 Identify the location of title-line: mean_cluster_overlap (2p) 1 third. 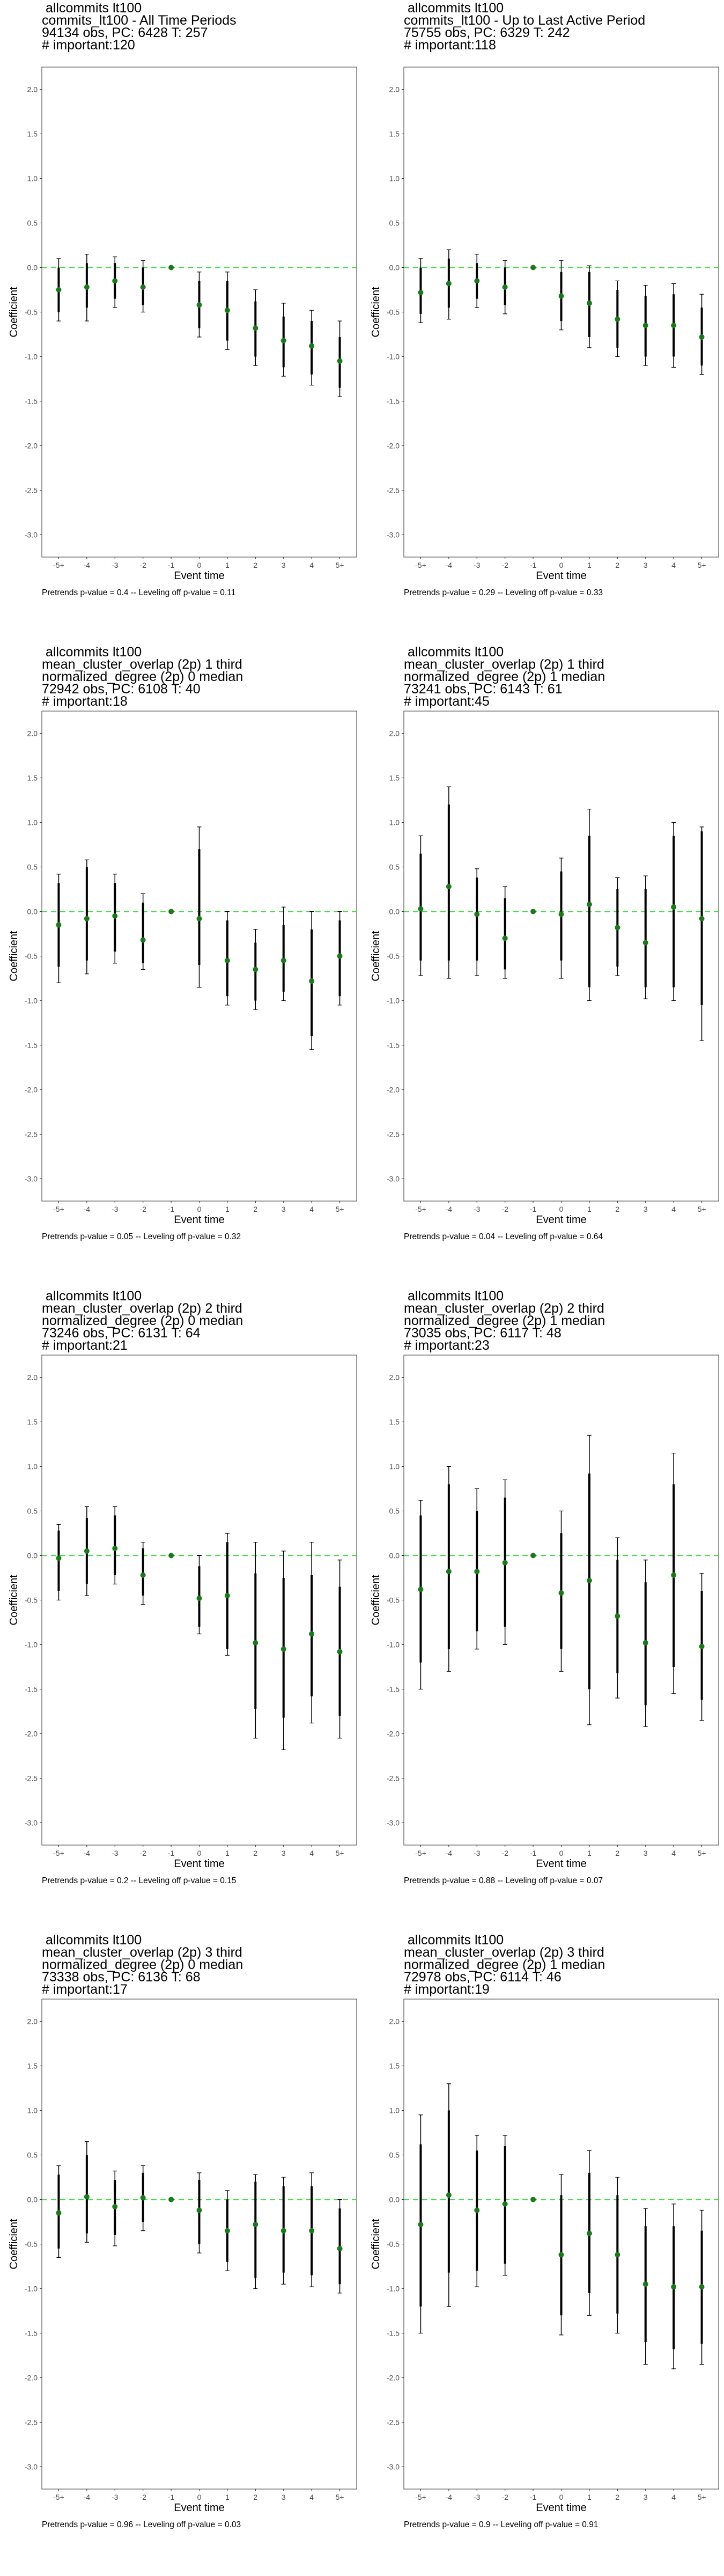
(504, 664).